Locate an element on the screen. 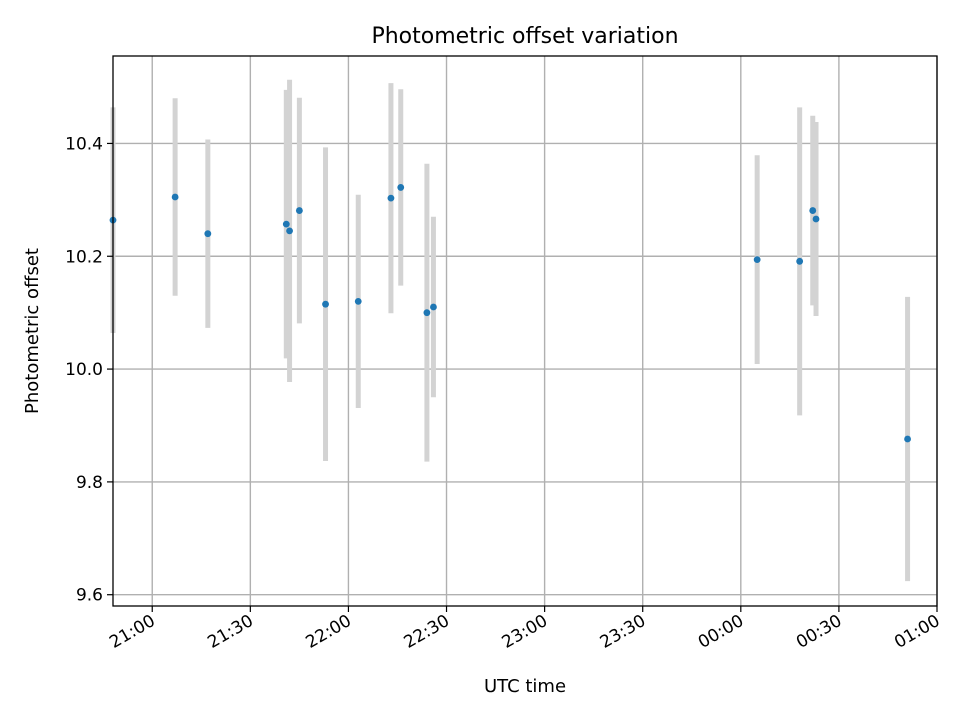  y-tick-label: 10.4 is located at coordinates (84, 144).